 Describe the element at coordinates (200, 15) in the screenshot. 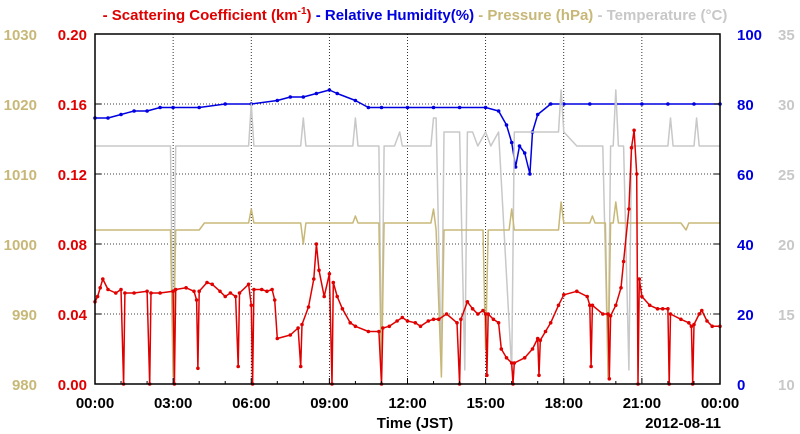

I see `legend-entry: - Scattering Coefficient (km` at that location.